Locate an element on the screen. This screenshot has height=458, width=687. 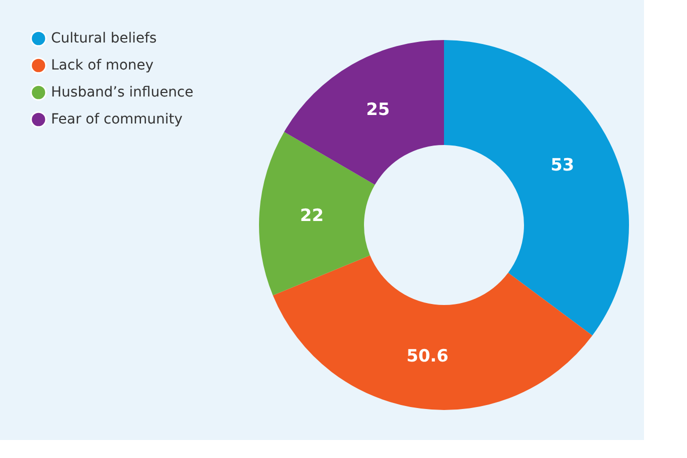
legend-label: Fear of community is located at coordinates (117, 120).